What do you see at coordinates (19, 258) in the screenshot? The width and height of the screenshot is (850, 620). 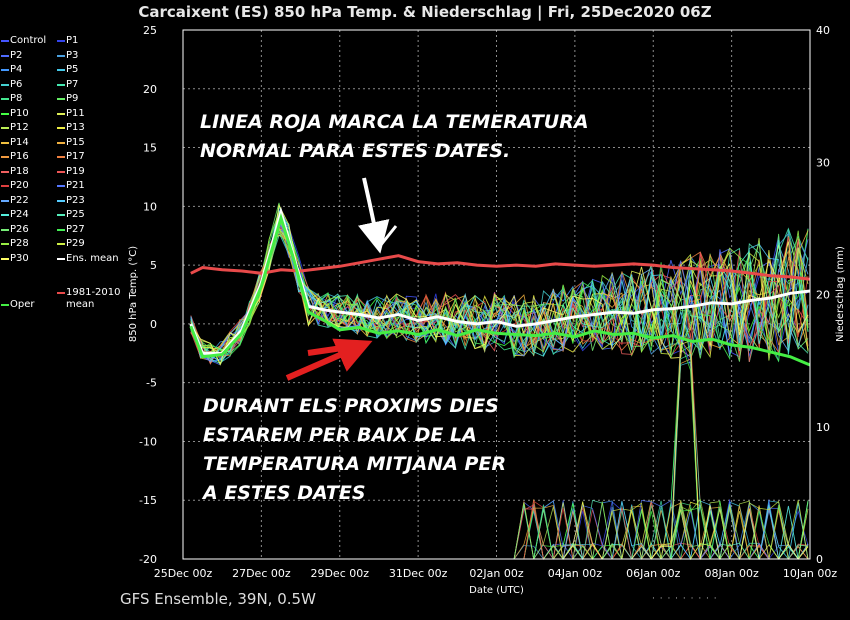 I see `legend-label: P30` at bounding box center [19, 258].